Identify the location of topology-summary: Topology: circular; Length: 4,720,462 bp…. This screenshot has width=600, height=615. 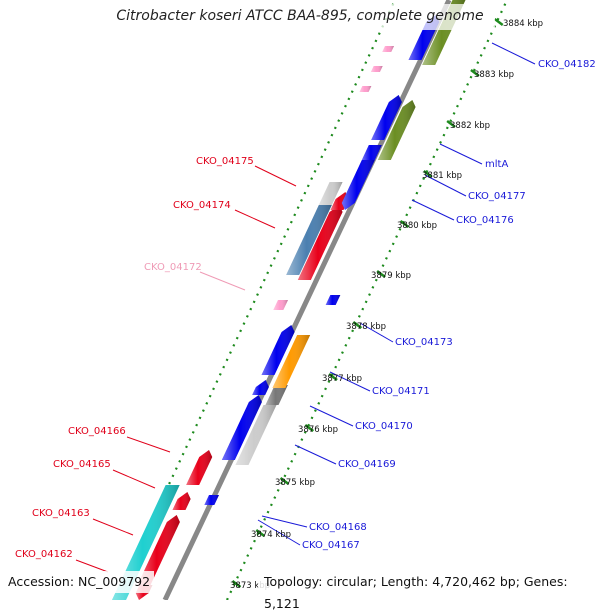
(429, 591).